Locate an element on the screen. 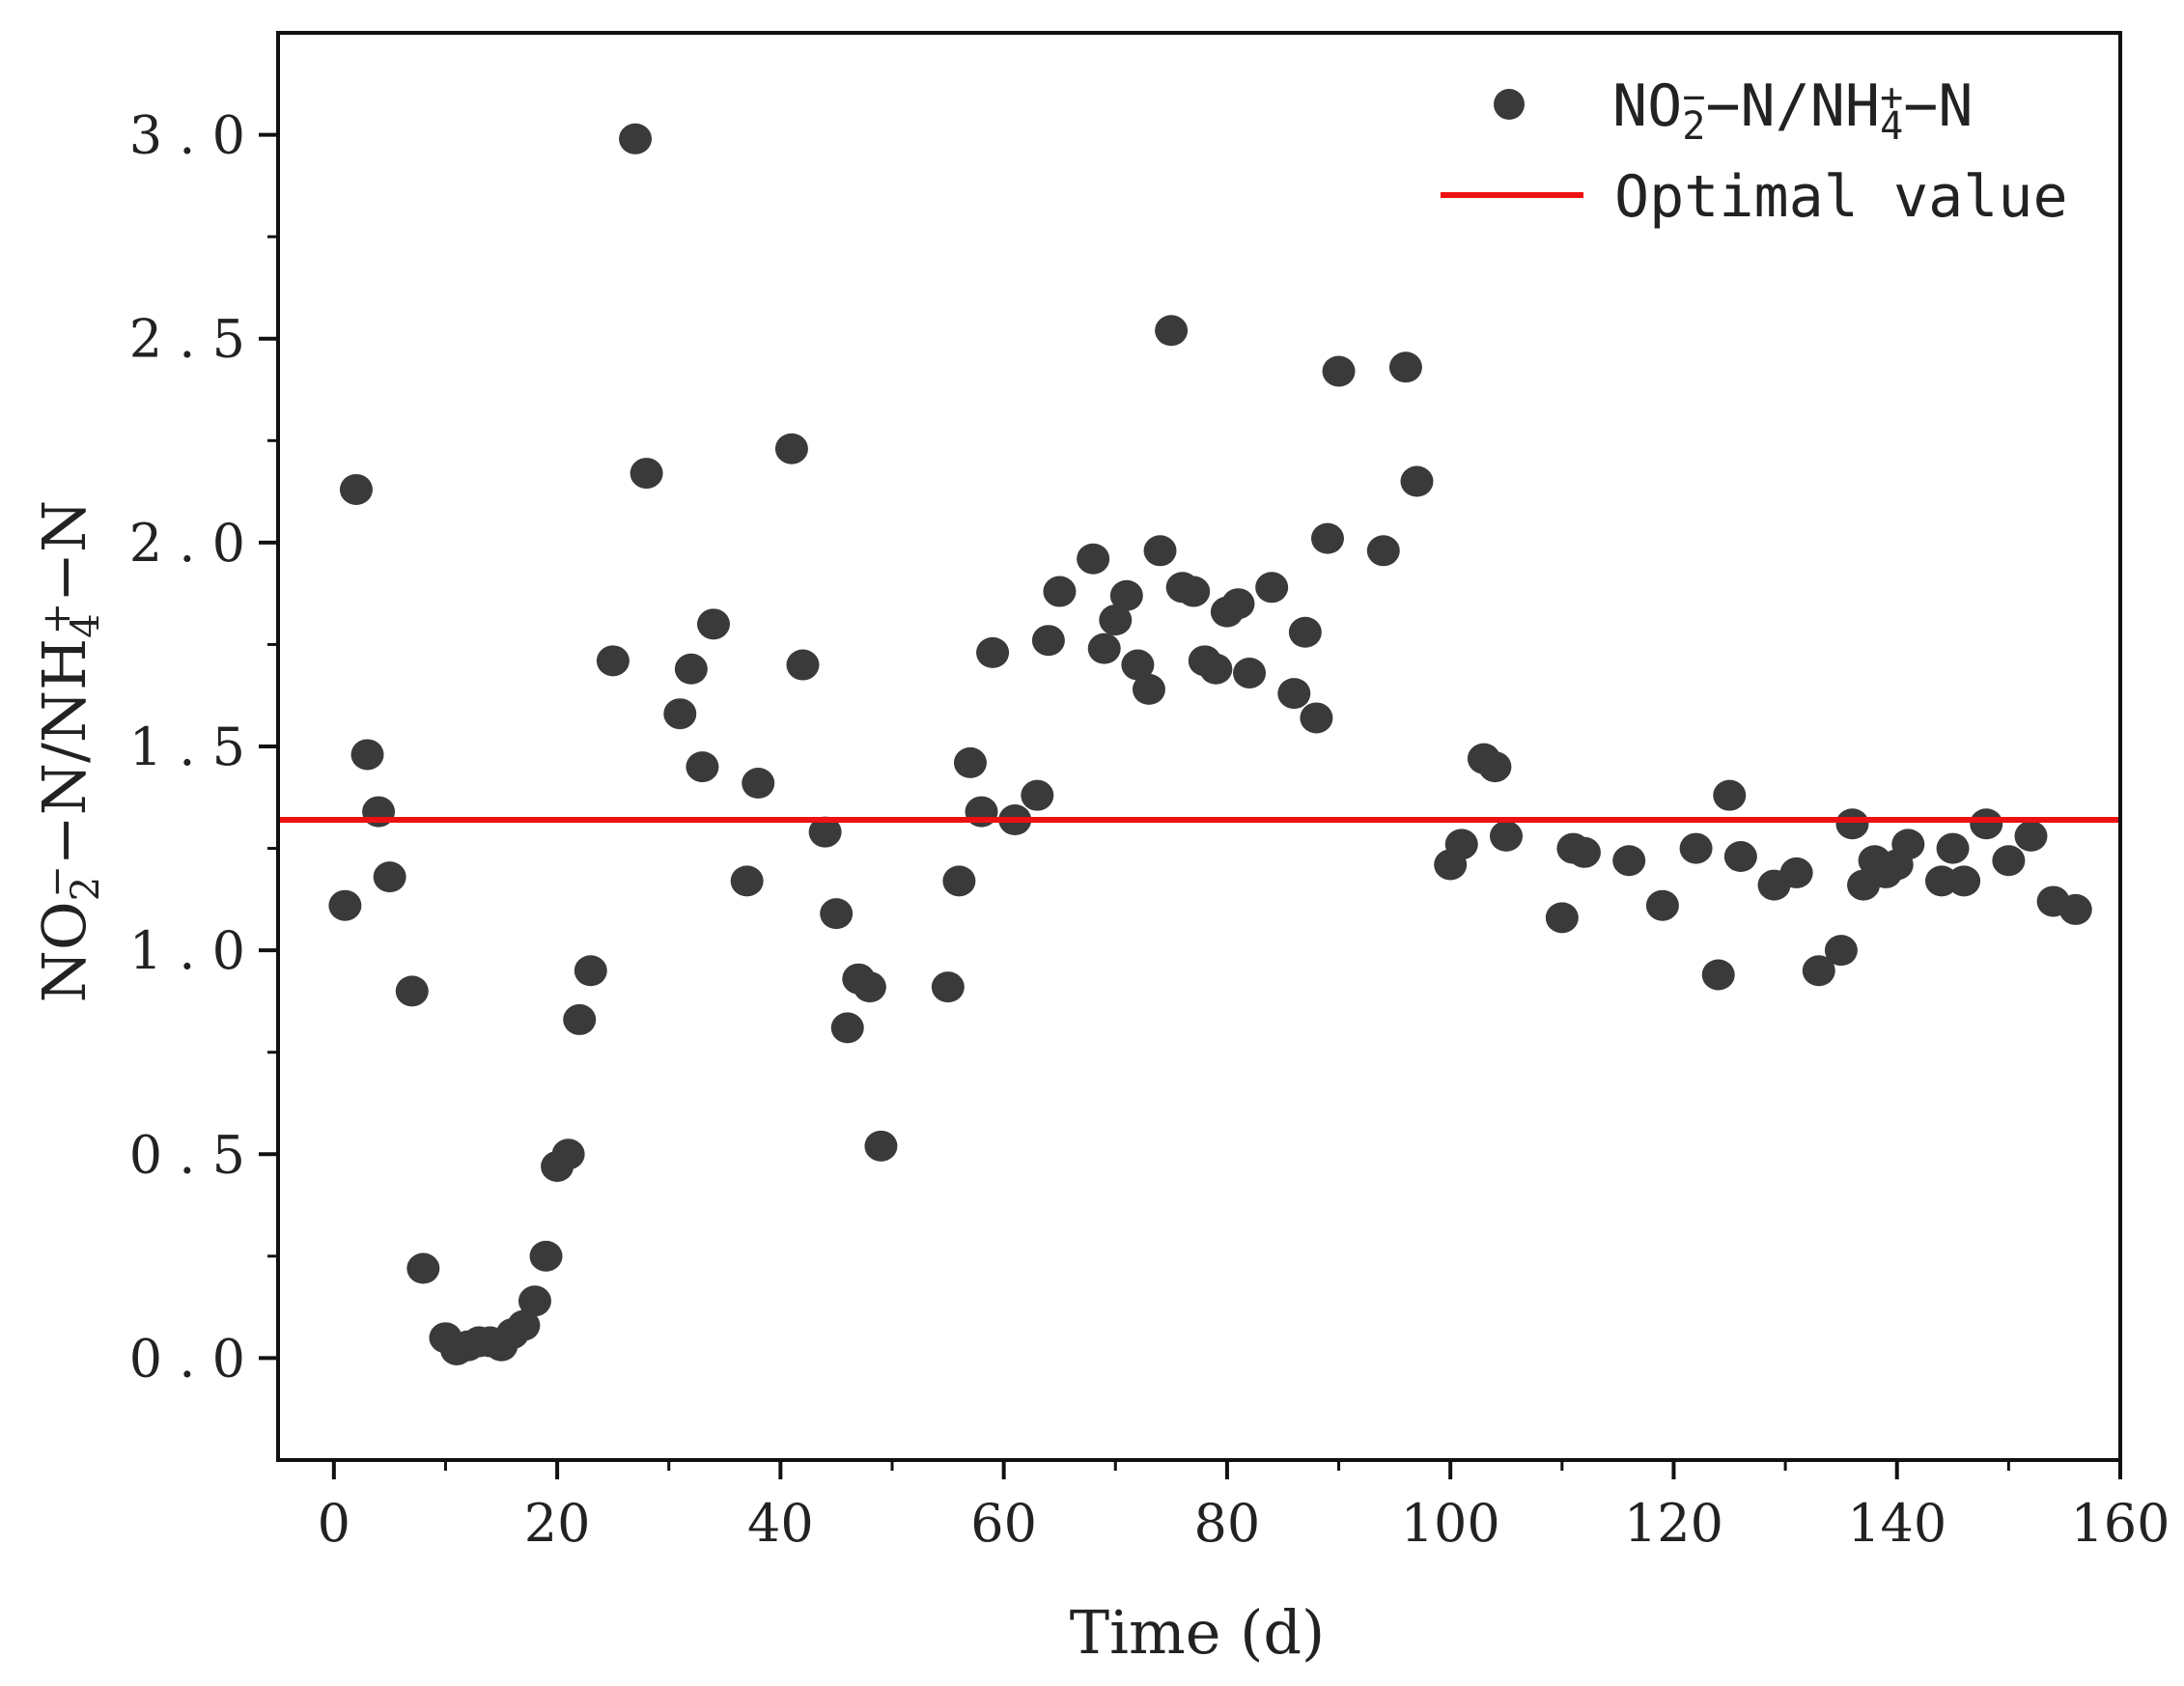  legend-part-6: + is located at coordinates (1892, 98).